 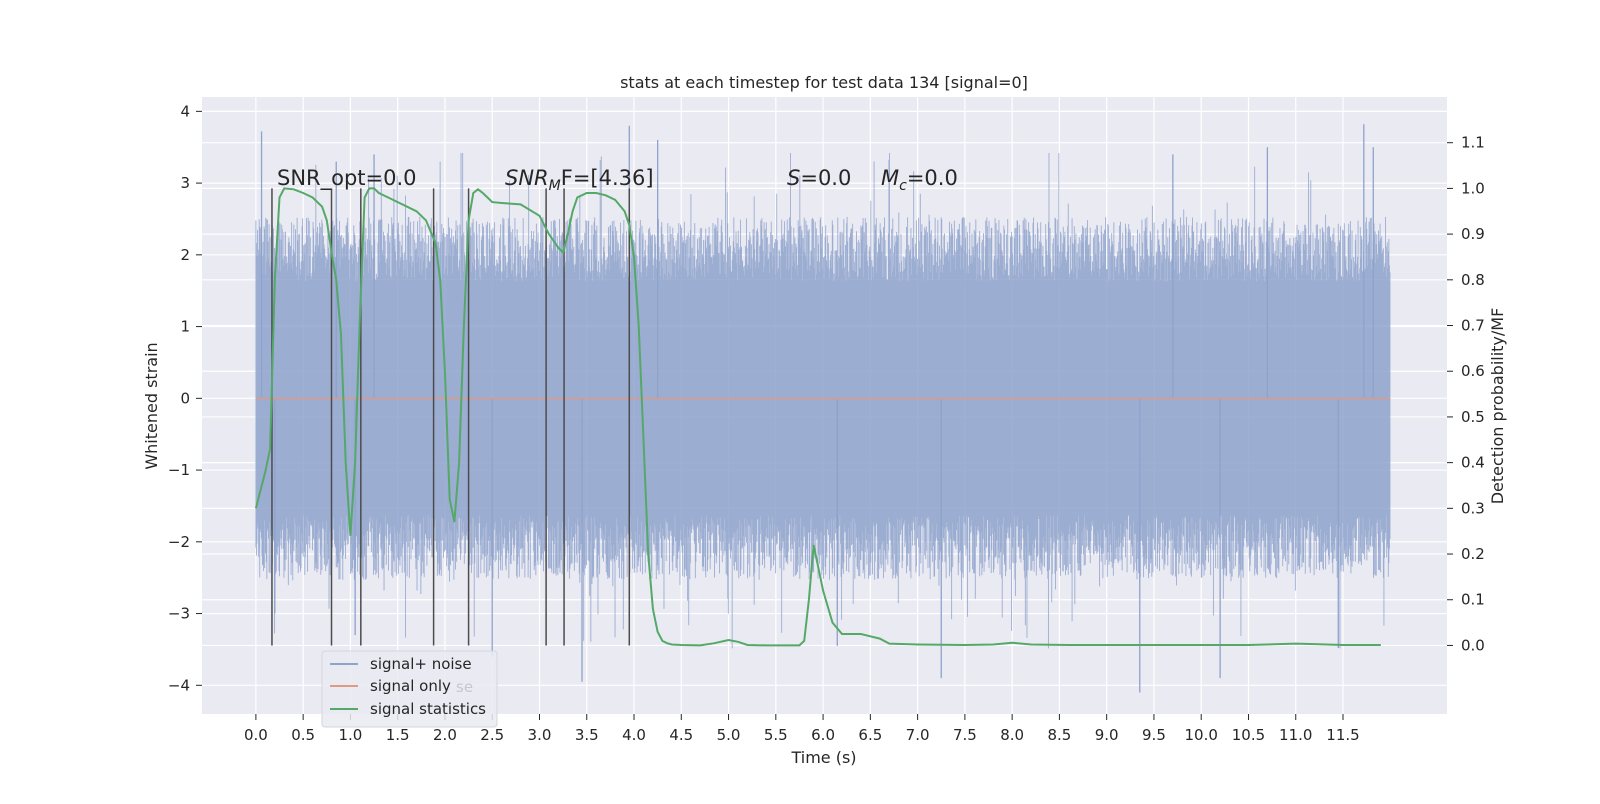 What do you see at coordinates (1473, 188) in the screenshot?
I see `y2-tick-label: 1.0` at bounding box center [1473, 188].